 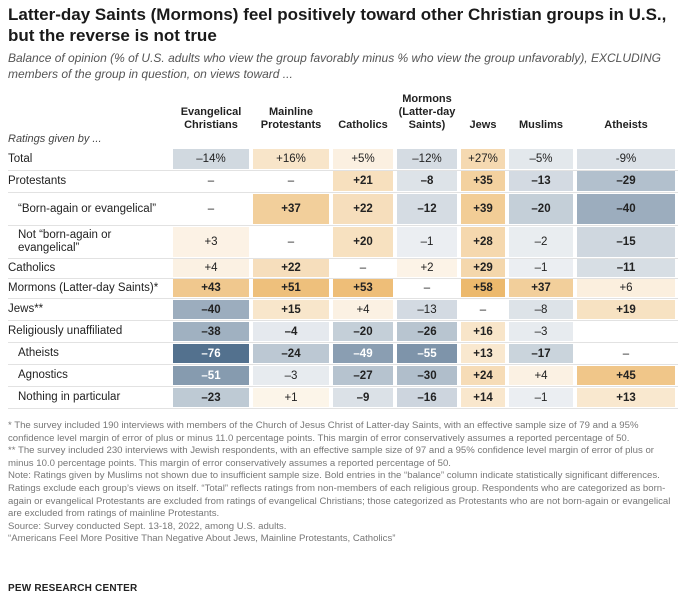 What do you see at coordinates (363, 159) in the screenshot?
I see `table-cell: +5%` at bounding box center [363, 159].